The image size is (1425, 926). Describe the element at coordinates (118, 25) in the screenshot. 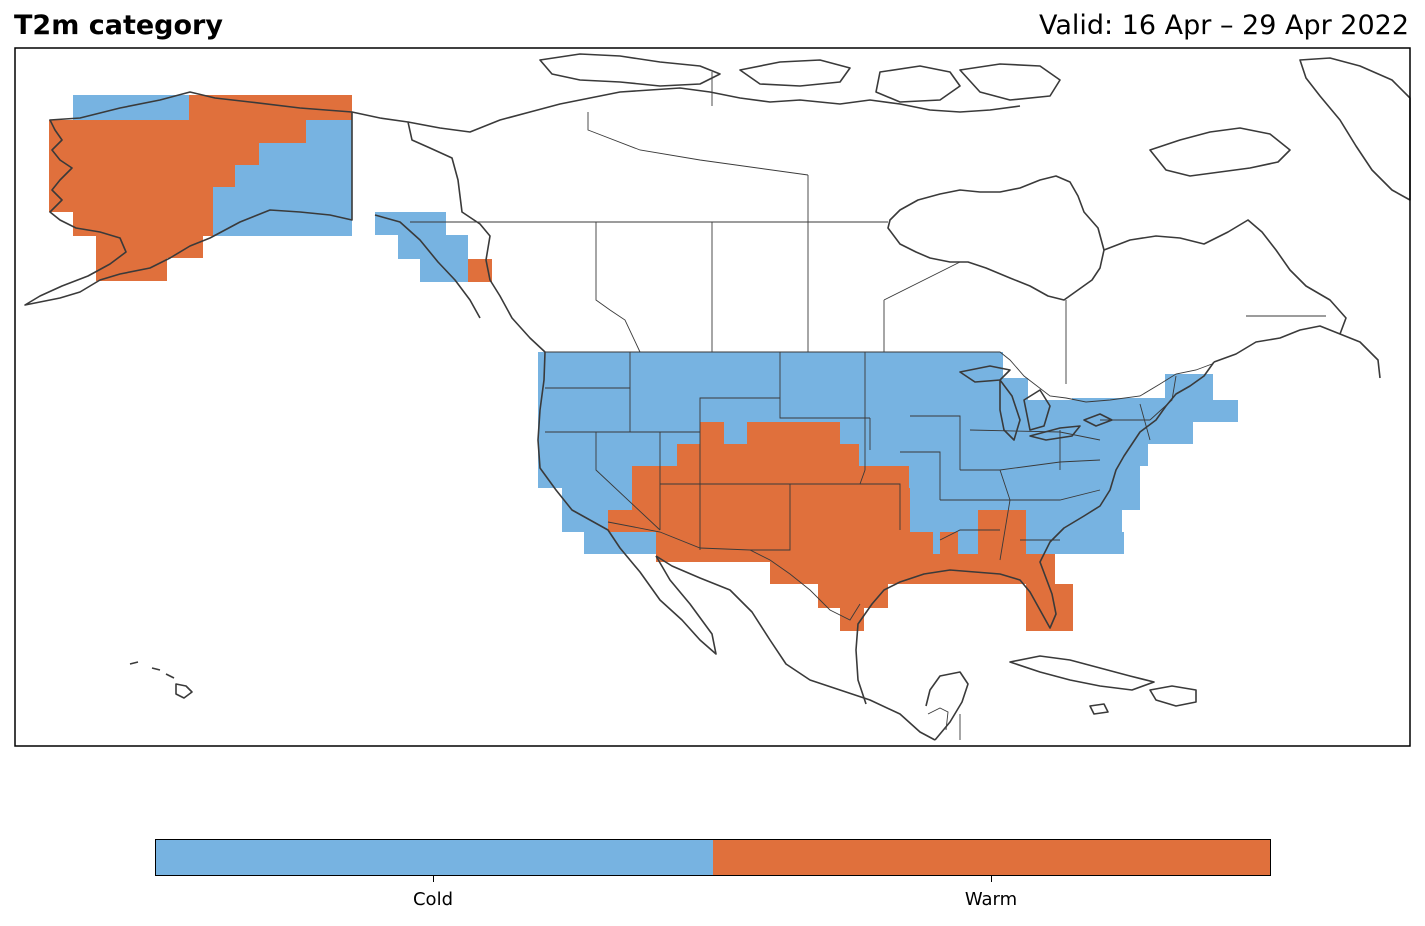

I see `map-title: T2m category` at that location.